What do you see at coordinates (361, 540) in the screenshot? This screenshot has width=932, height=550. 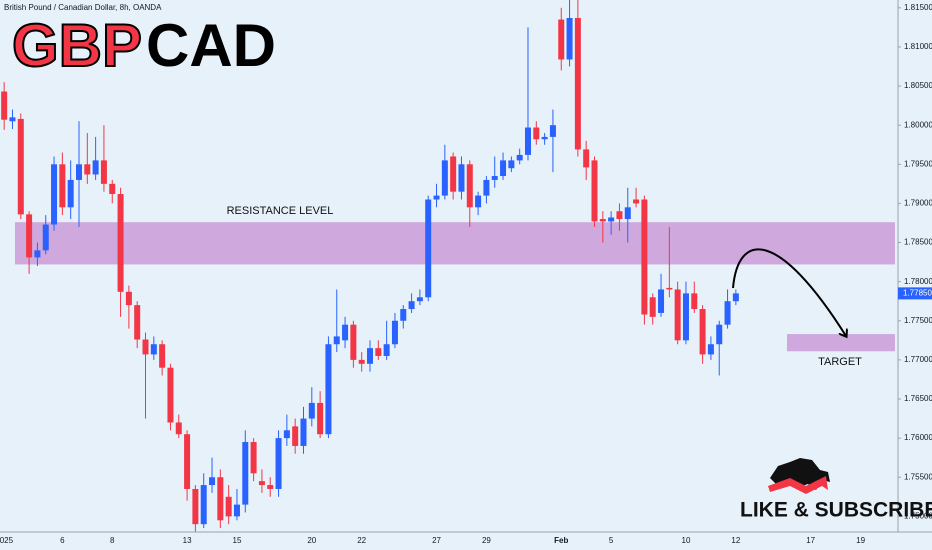 I see `x-tick-label: 22` at bounding box center [361, 540].